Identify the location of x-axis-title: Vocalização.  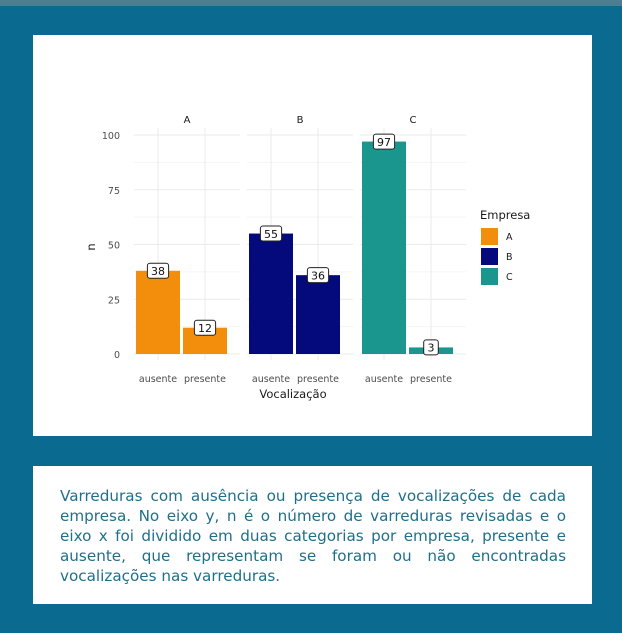
(292, 394).